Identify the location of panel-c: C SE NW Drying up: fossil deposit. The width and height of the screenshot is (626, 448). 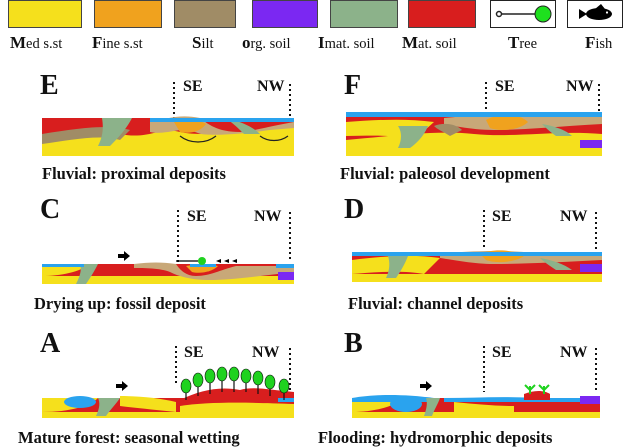
(178, 253).